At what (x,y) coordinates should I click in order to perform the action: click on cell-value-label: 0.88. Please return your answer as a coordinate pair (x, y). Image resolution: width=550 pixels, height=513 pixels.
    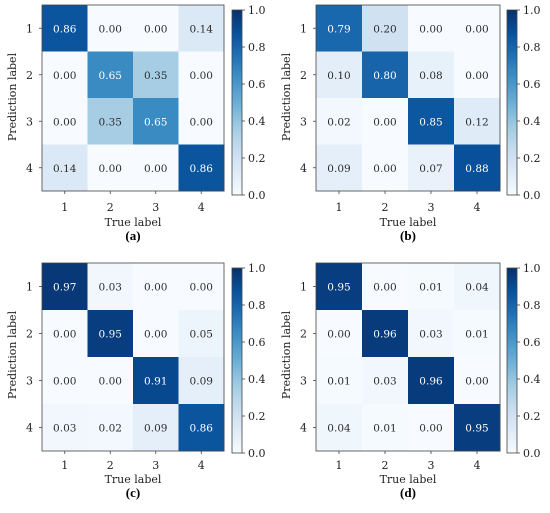
    Looking at the image, I should click on (476, 169).